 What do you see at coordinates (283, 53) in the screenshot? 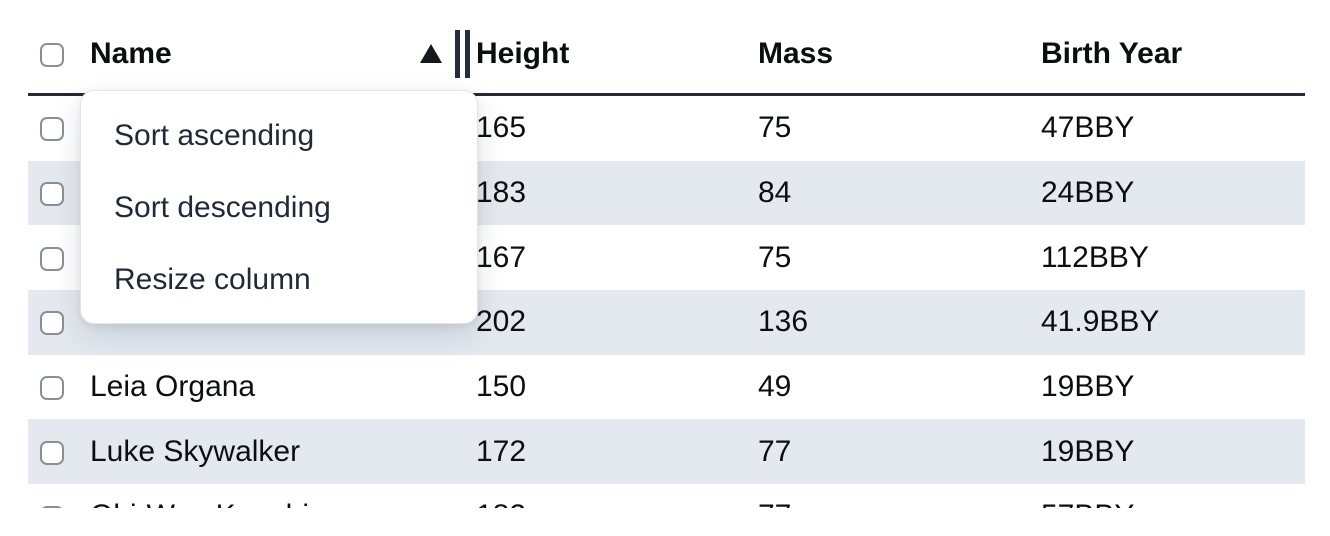
I see `column-header-name: Name` at bounding box center [283, 53].